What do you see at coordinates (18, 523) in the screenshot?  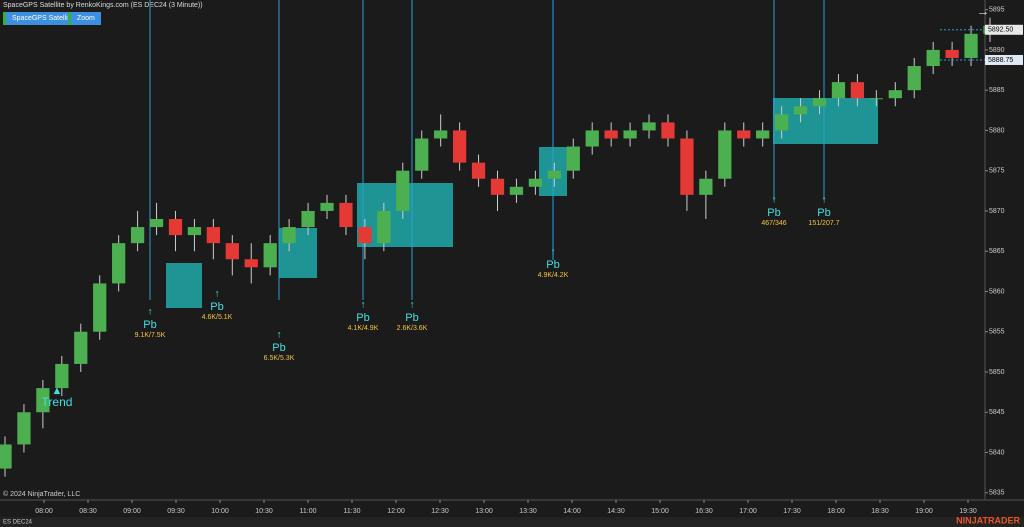 I see `instrument-tab: ES DEC24` at bounding box center [18, 523].